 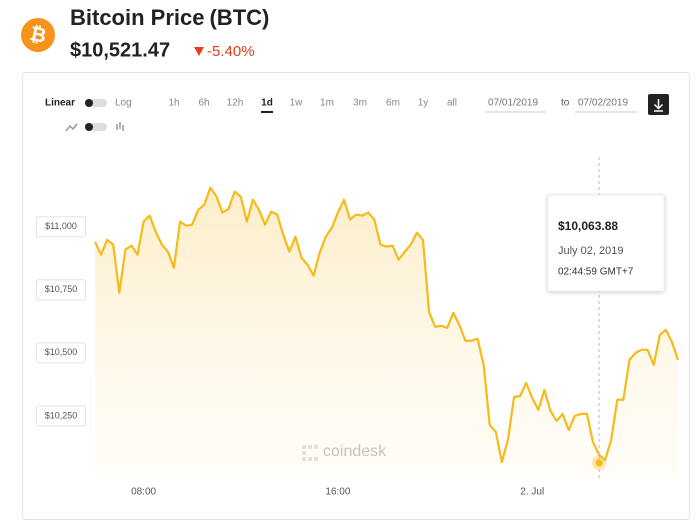 What do you see at coordinates (596, 272) in the screenshot?
I see `tooltip-time: 02:44:59 GMT+7` at bounding box center [596, 272].